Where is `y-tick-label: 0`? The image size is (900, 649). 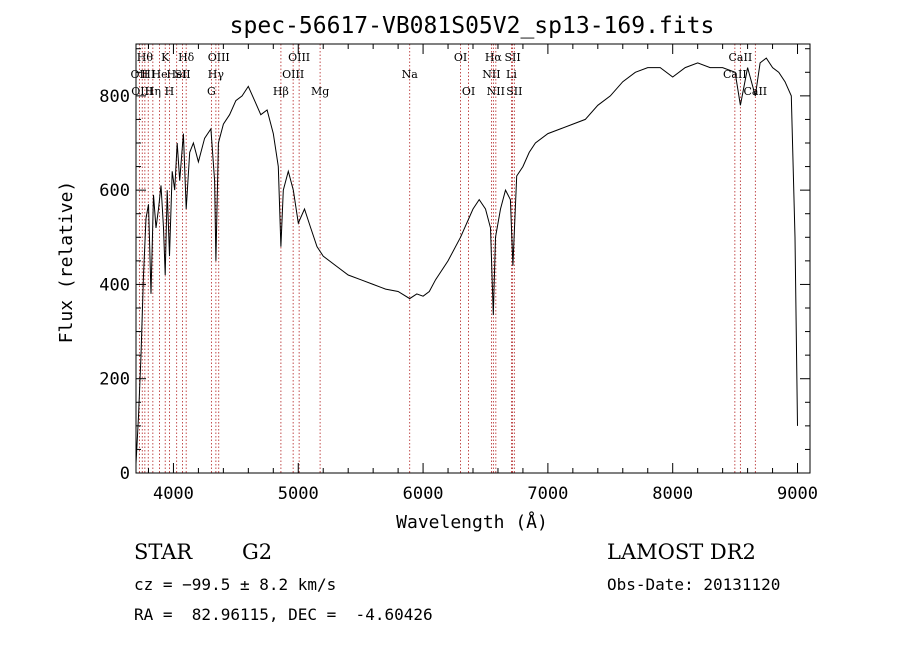 y-tick-label: 0 is located at coordinates (125, 474).